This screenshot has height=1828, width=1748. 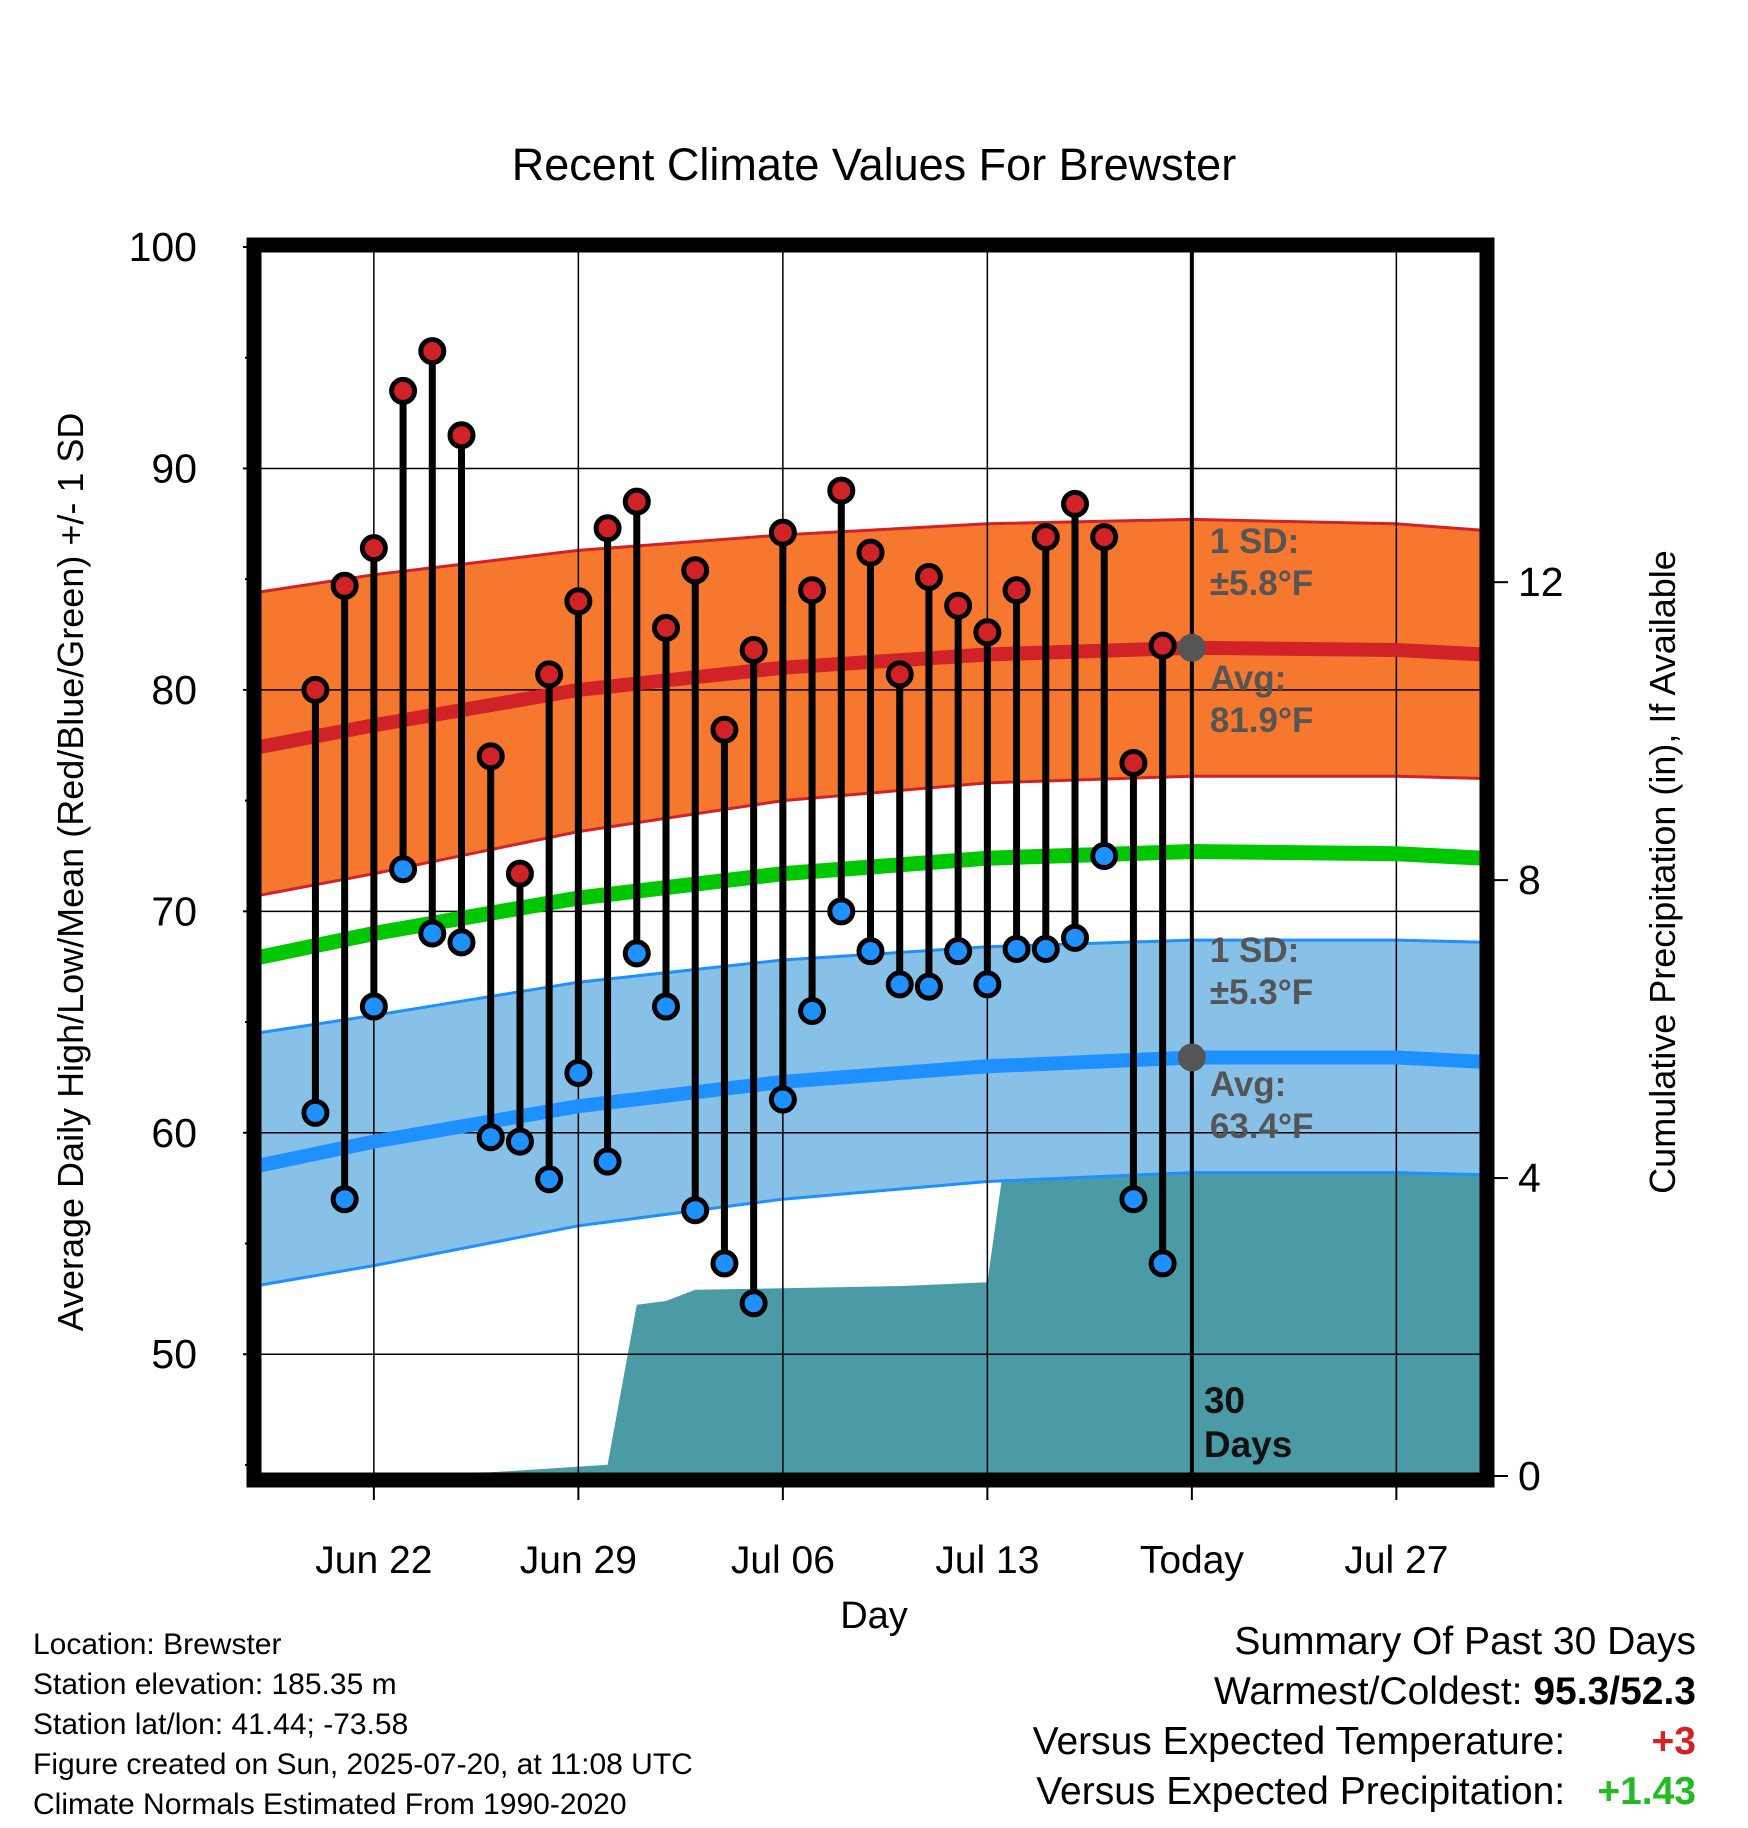 I want to click on elevation-text: Station elevation: 185.35 m, so click(x=215, y=1684).